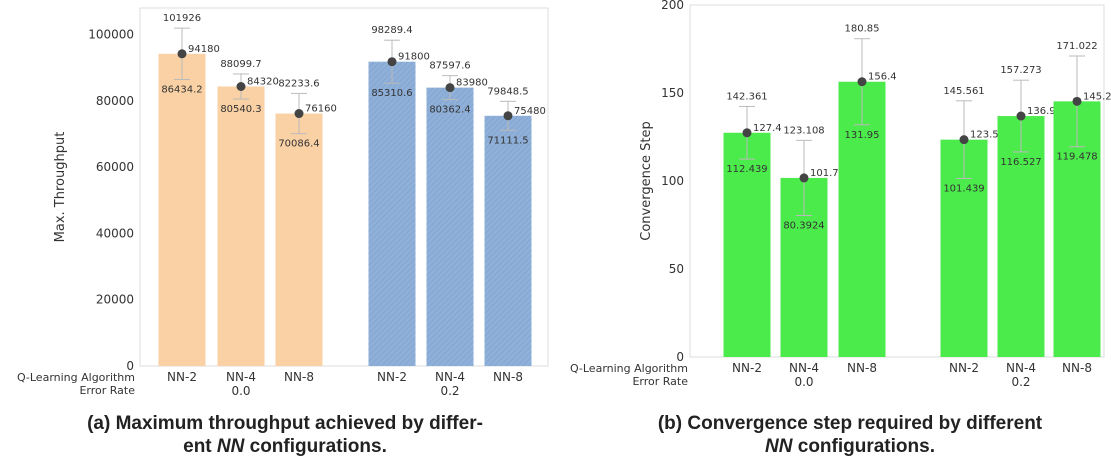 The width and height of the screenshot is (1111, 464). I want to click on b-lower-label: 119.478, so click(1076, 157).